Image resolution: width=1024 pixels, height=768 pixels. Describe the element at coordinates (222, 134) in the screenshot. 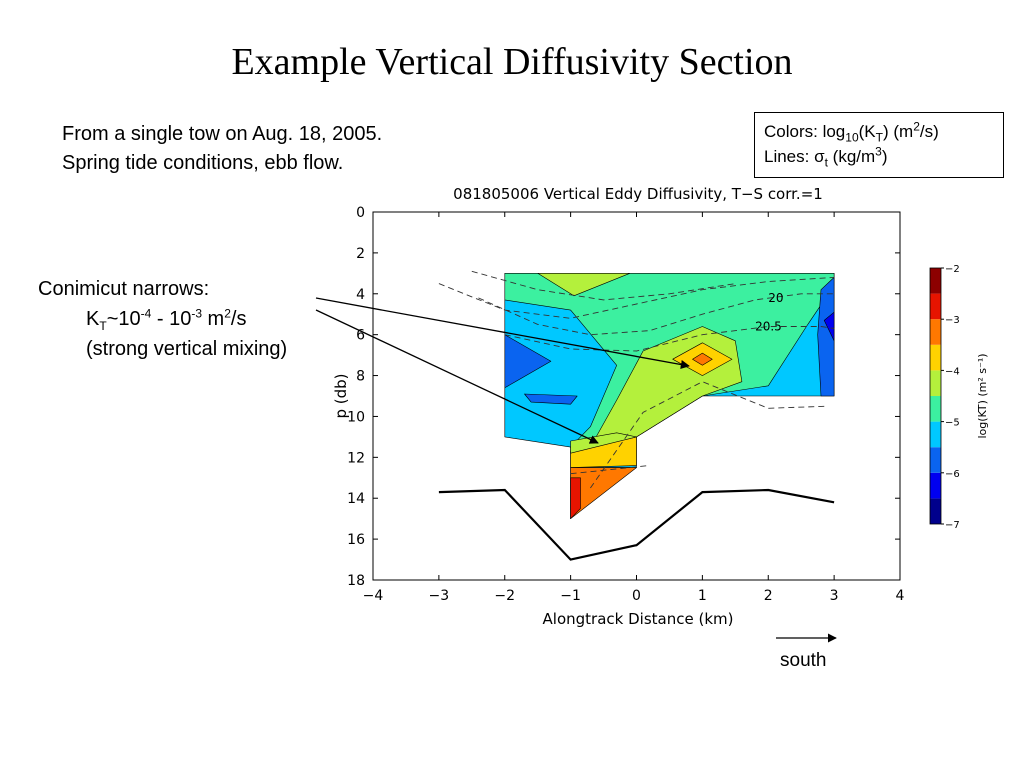

I see `intro-line-1: From a single tow on Aug. 18, 2005.` at that location.